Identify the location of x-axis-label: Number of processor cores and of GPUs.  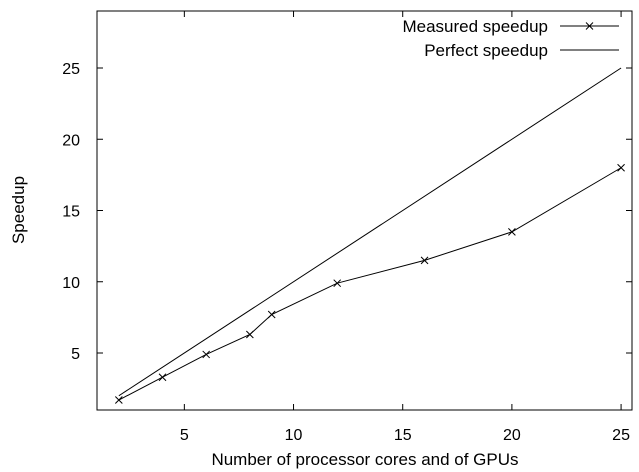
(364, 459).